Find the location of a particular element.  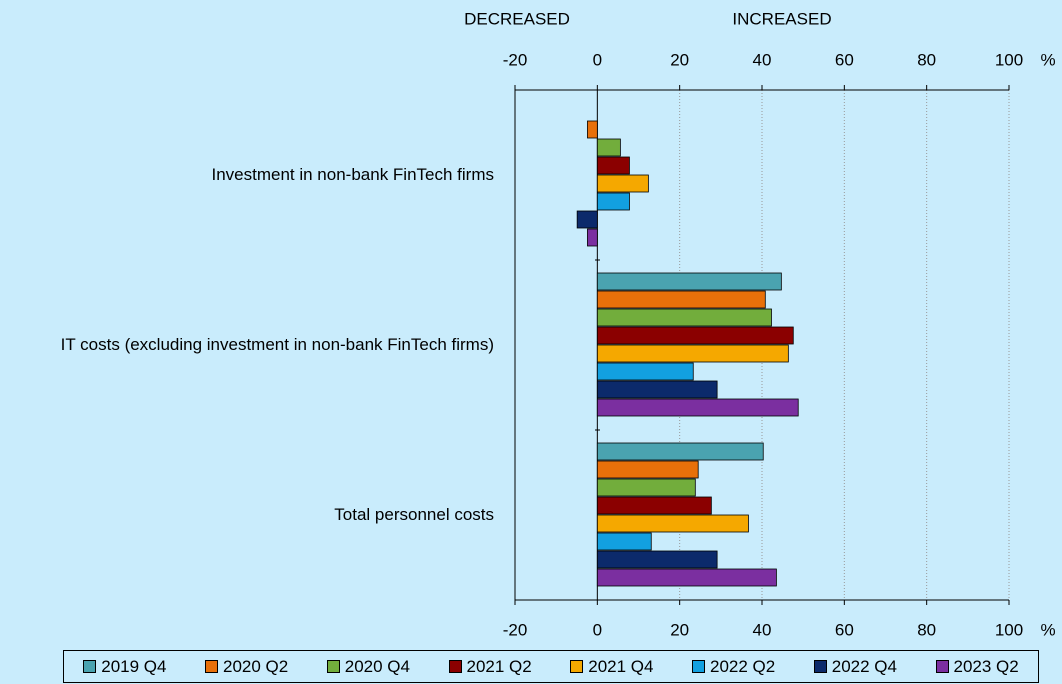

legend-item: 2022 Q2 is located at coordinates (733, 667).